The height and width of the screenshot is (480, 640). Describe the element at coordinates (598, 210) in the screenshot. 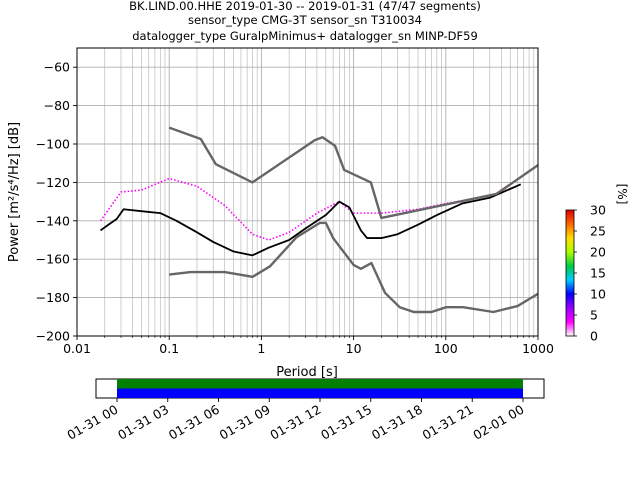

I see `colorbar-tick-label: 30` at that location.